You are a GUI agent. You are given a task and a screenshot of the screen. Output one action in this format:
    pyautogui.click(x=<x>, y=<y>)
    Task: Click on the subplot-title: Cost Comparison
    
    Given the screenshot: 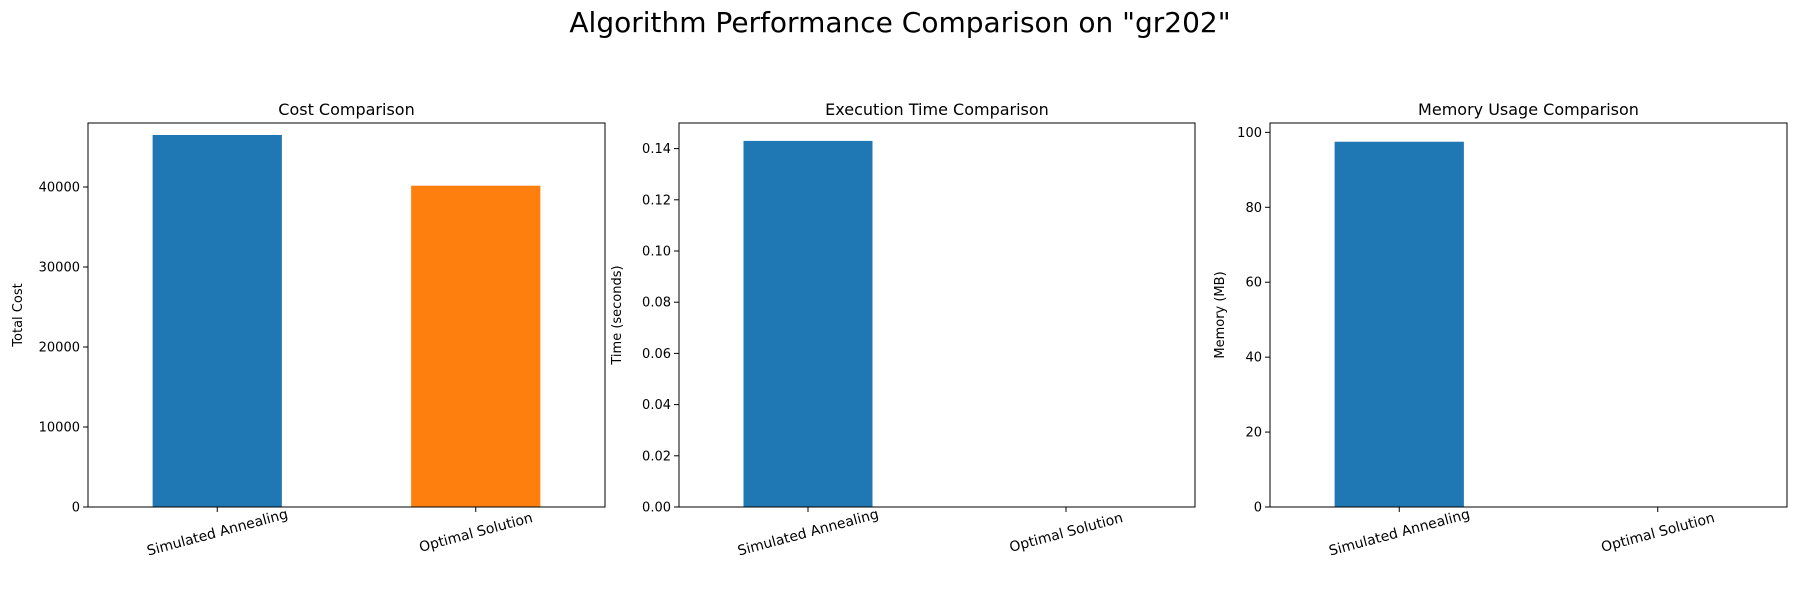 What is the action you would take?
    pyautogui.click(x=346, y=109)
    